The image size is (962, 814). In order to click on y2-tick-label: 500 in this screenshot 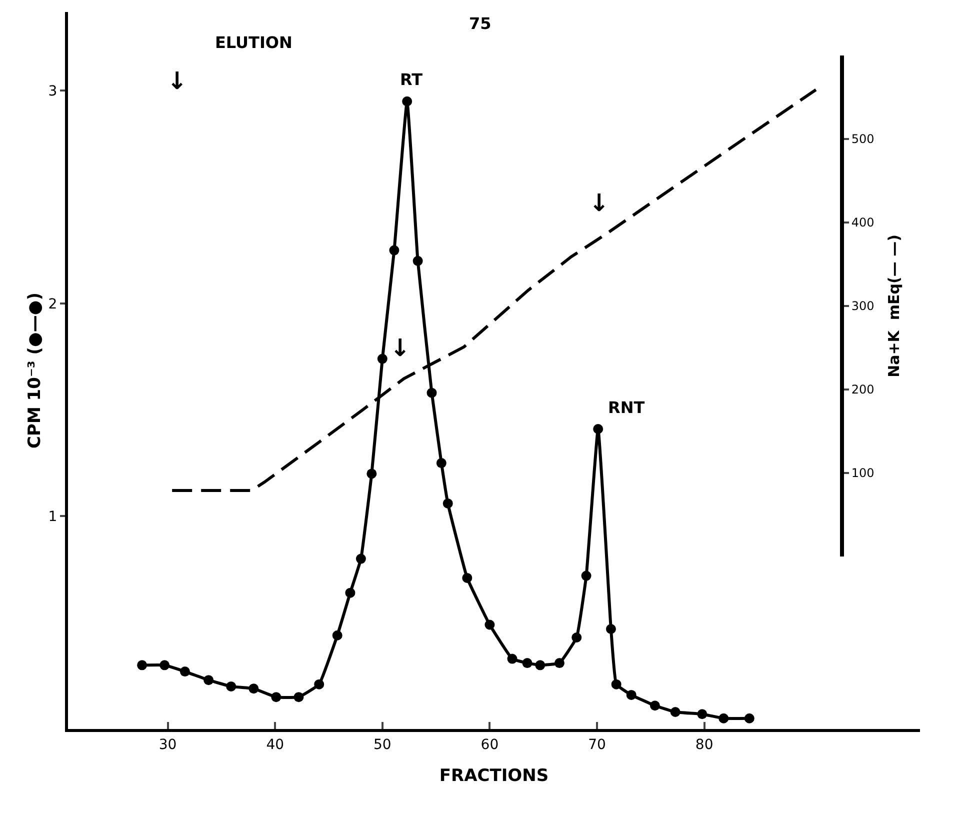, I will do `click(862, 139)`.